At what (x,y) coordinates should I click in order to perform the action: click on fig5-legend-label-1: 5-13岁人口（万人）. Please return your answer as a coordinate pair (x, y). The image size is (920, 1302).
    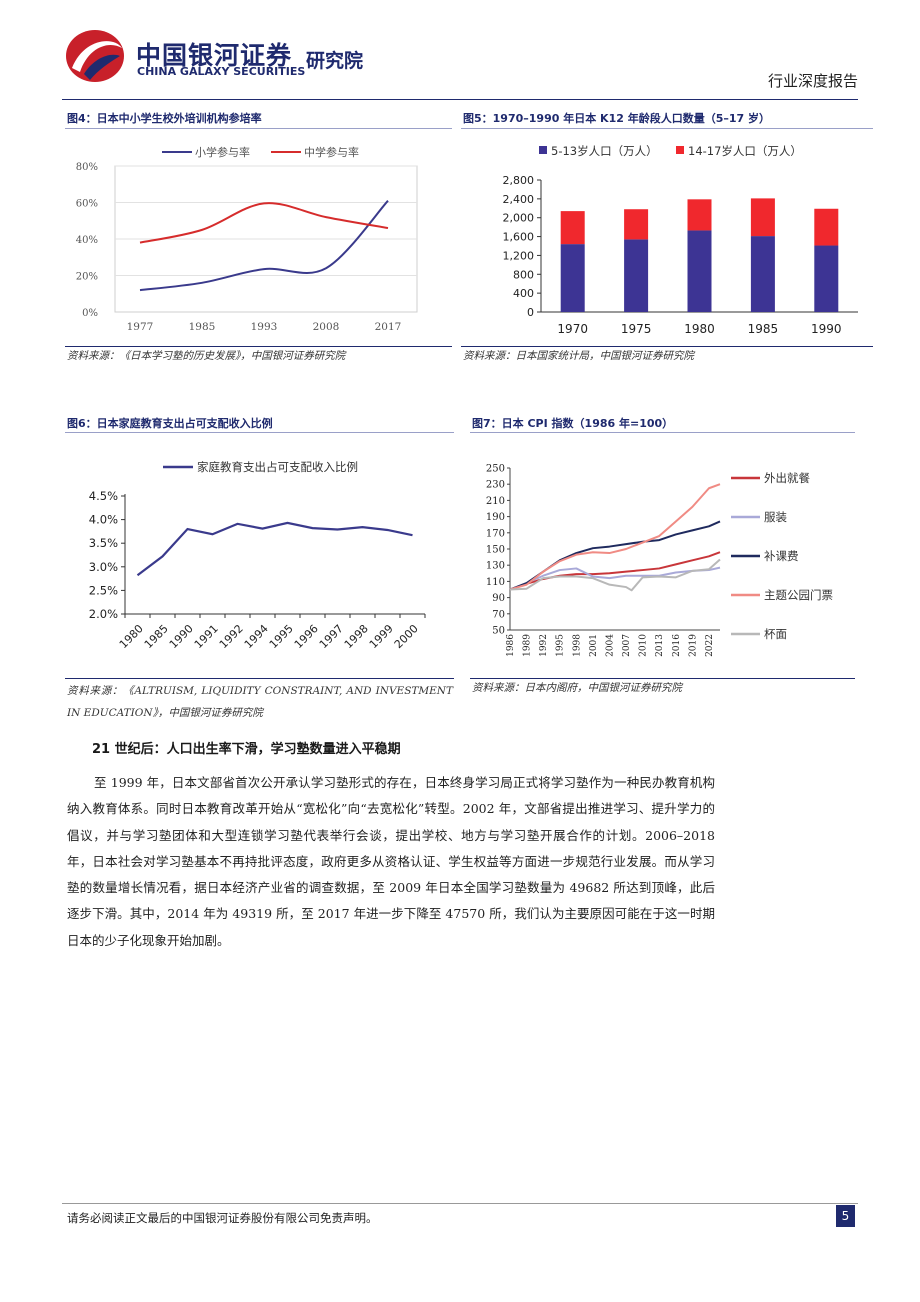
    Looking at the image, I should click on (604, 151).